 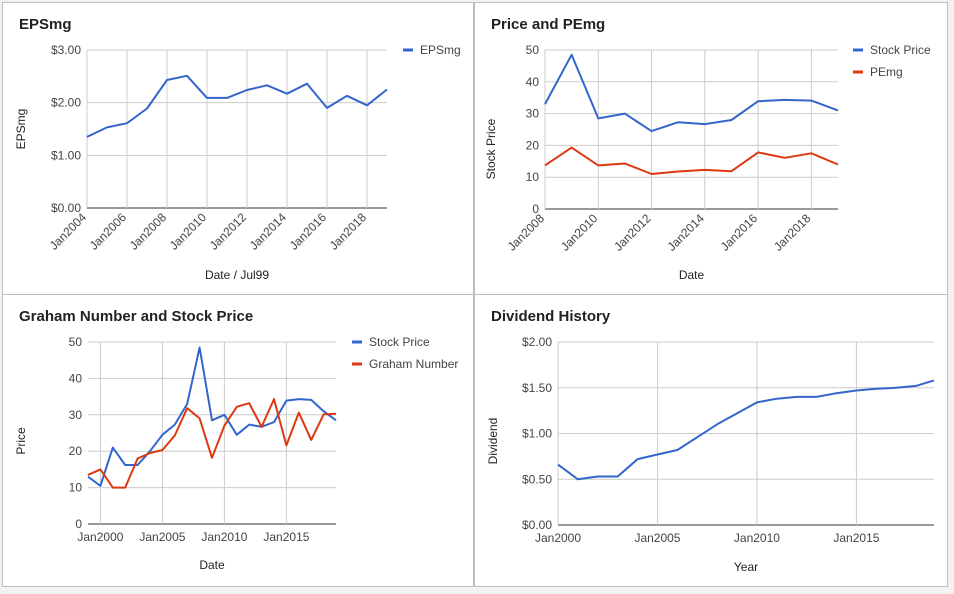 I want to click on legend-label: Graham Number, so click(x=413, y=364).